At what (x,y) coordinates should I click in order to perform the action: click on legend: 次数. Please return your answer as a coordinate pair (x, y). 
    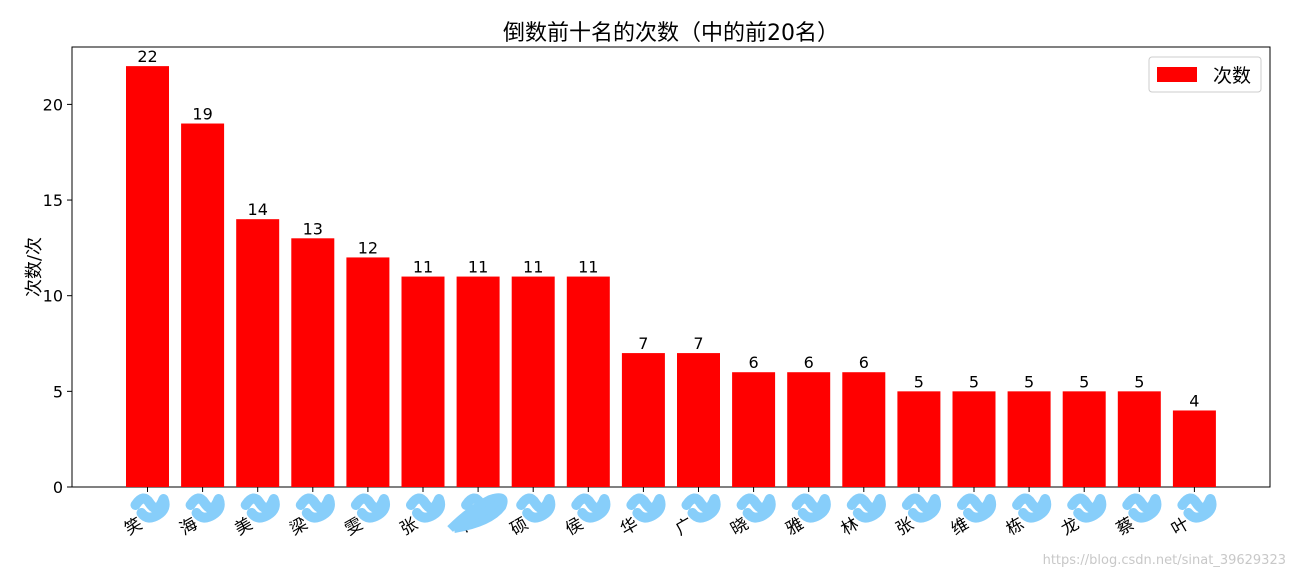
    Looking at the image, I should click on (1205, 74).